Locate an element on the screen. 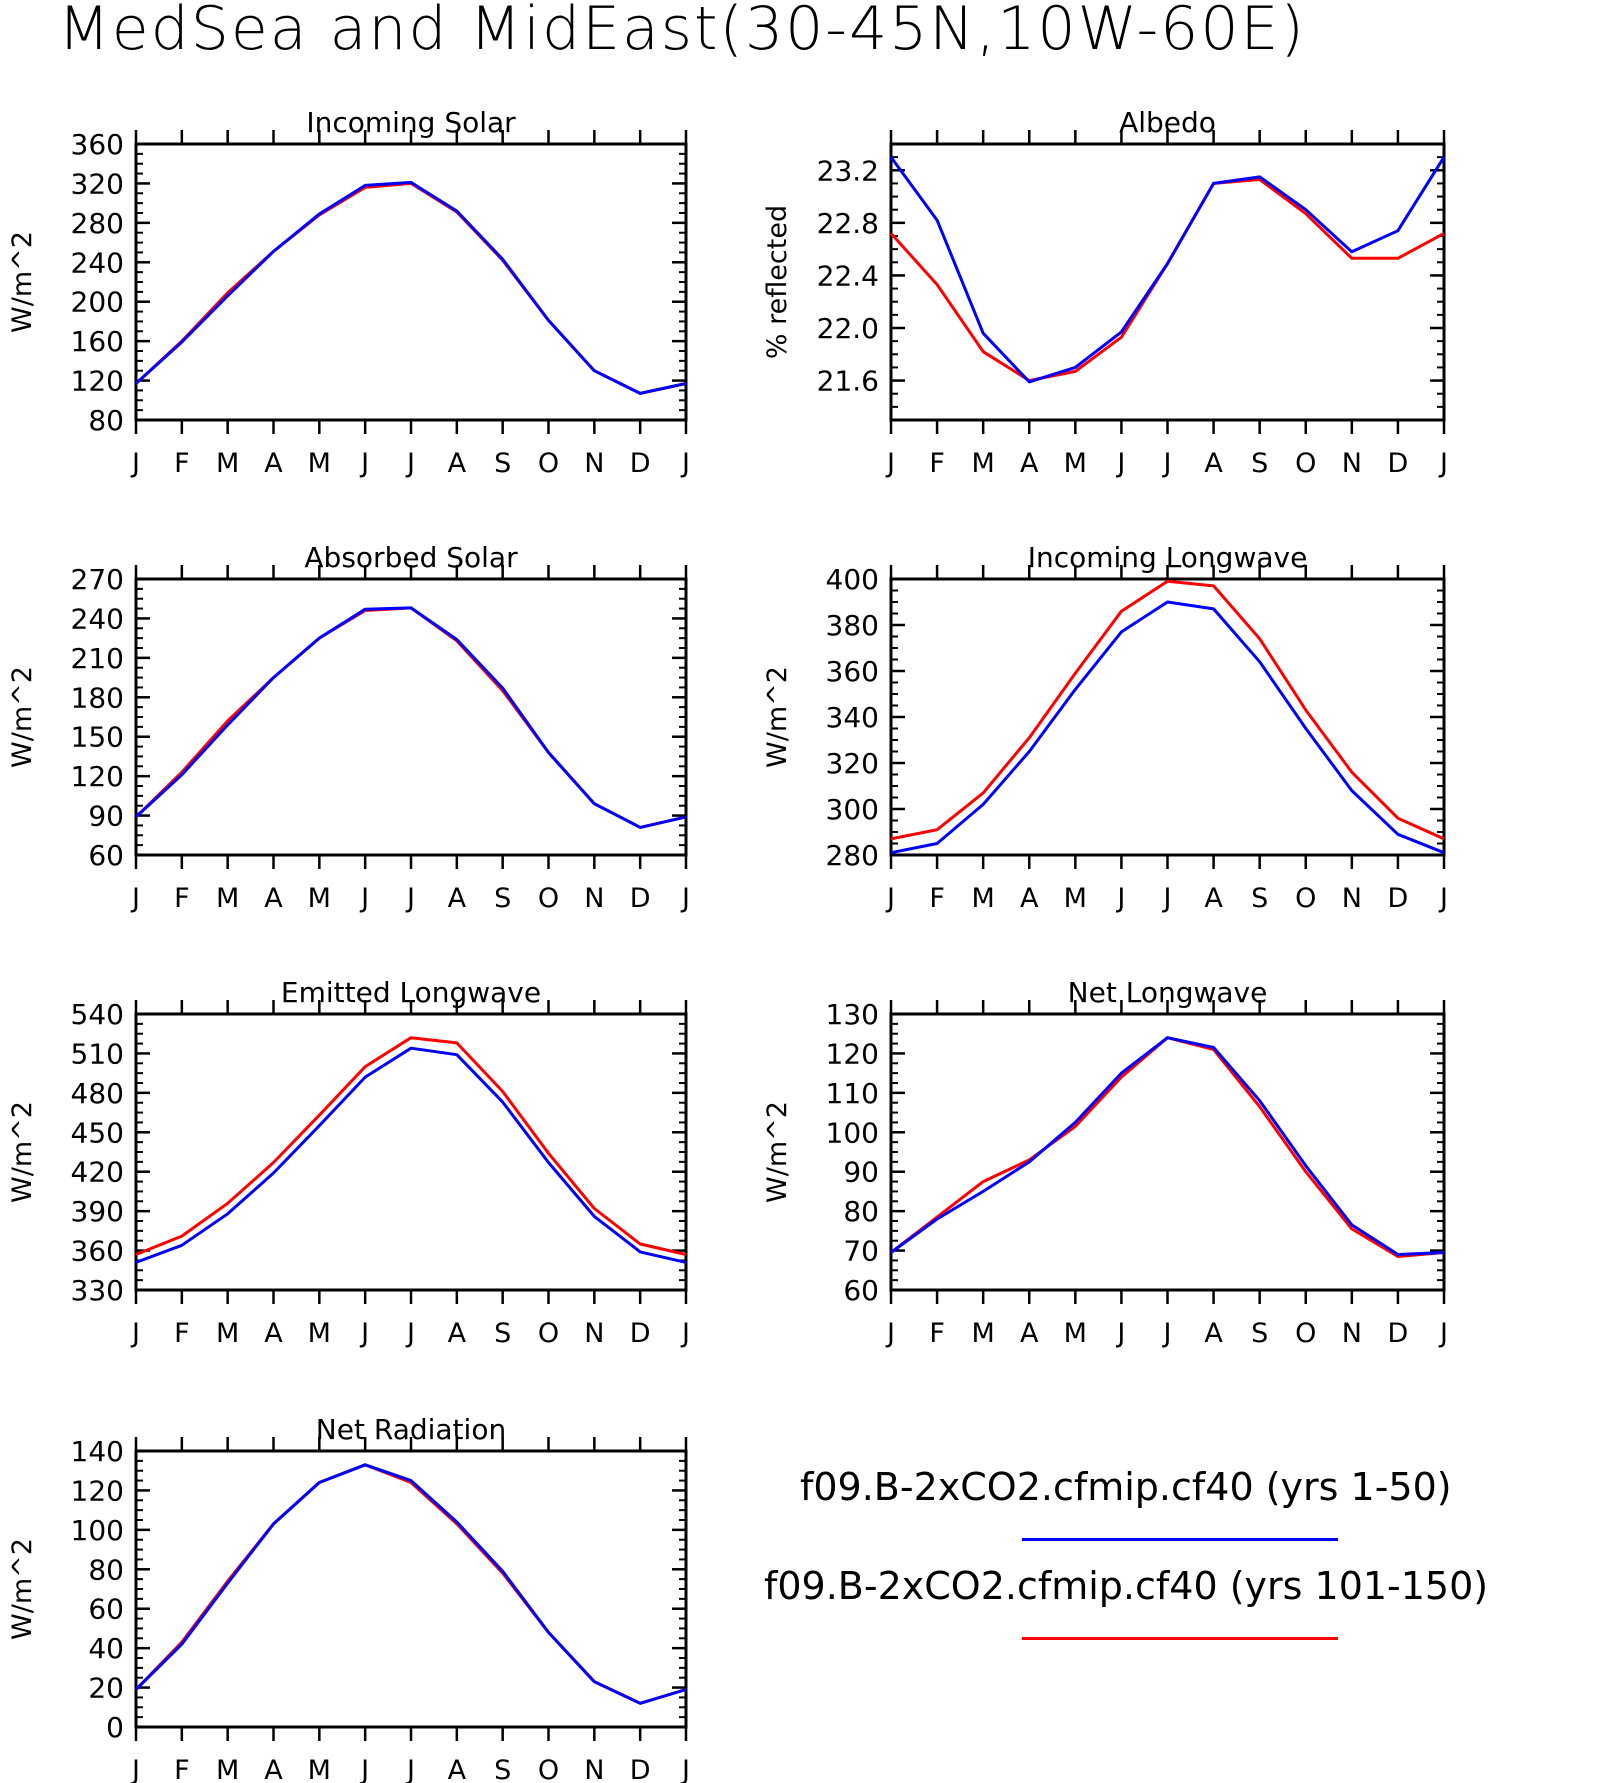  y-tick-label: 21.6 is located at coordinates (848, 381).